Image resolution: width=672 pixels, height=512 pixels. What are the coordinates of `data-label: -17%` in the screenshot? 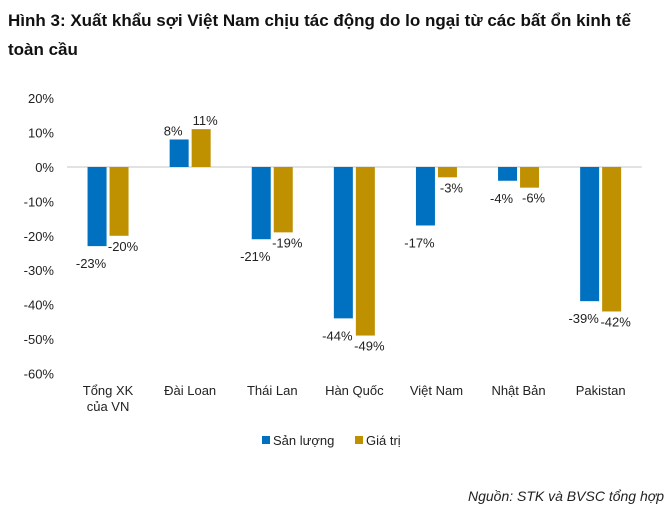 It's located at (419, 242).